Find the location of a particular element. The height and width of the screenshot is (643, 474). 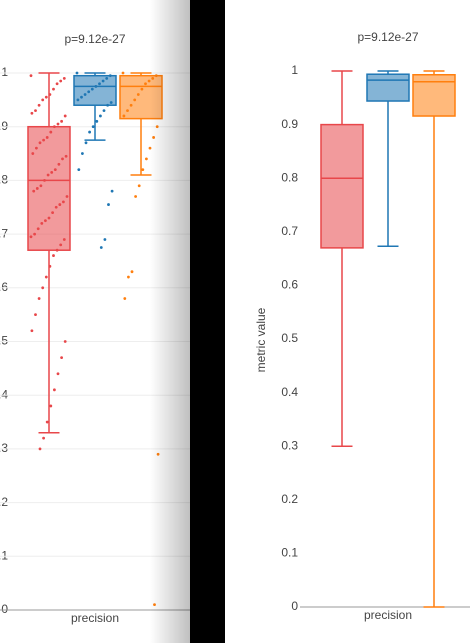

y-tick-label: 0.2 is located at coordinates (289, 499).